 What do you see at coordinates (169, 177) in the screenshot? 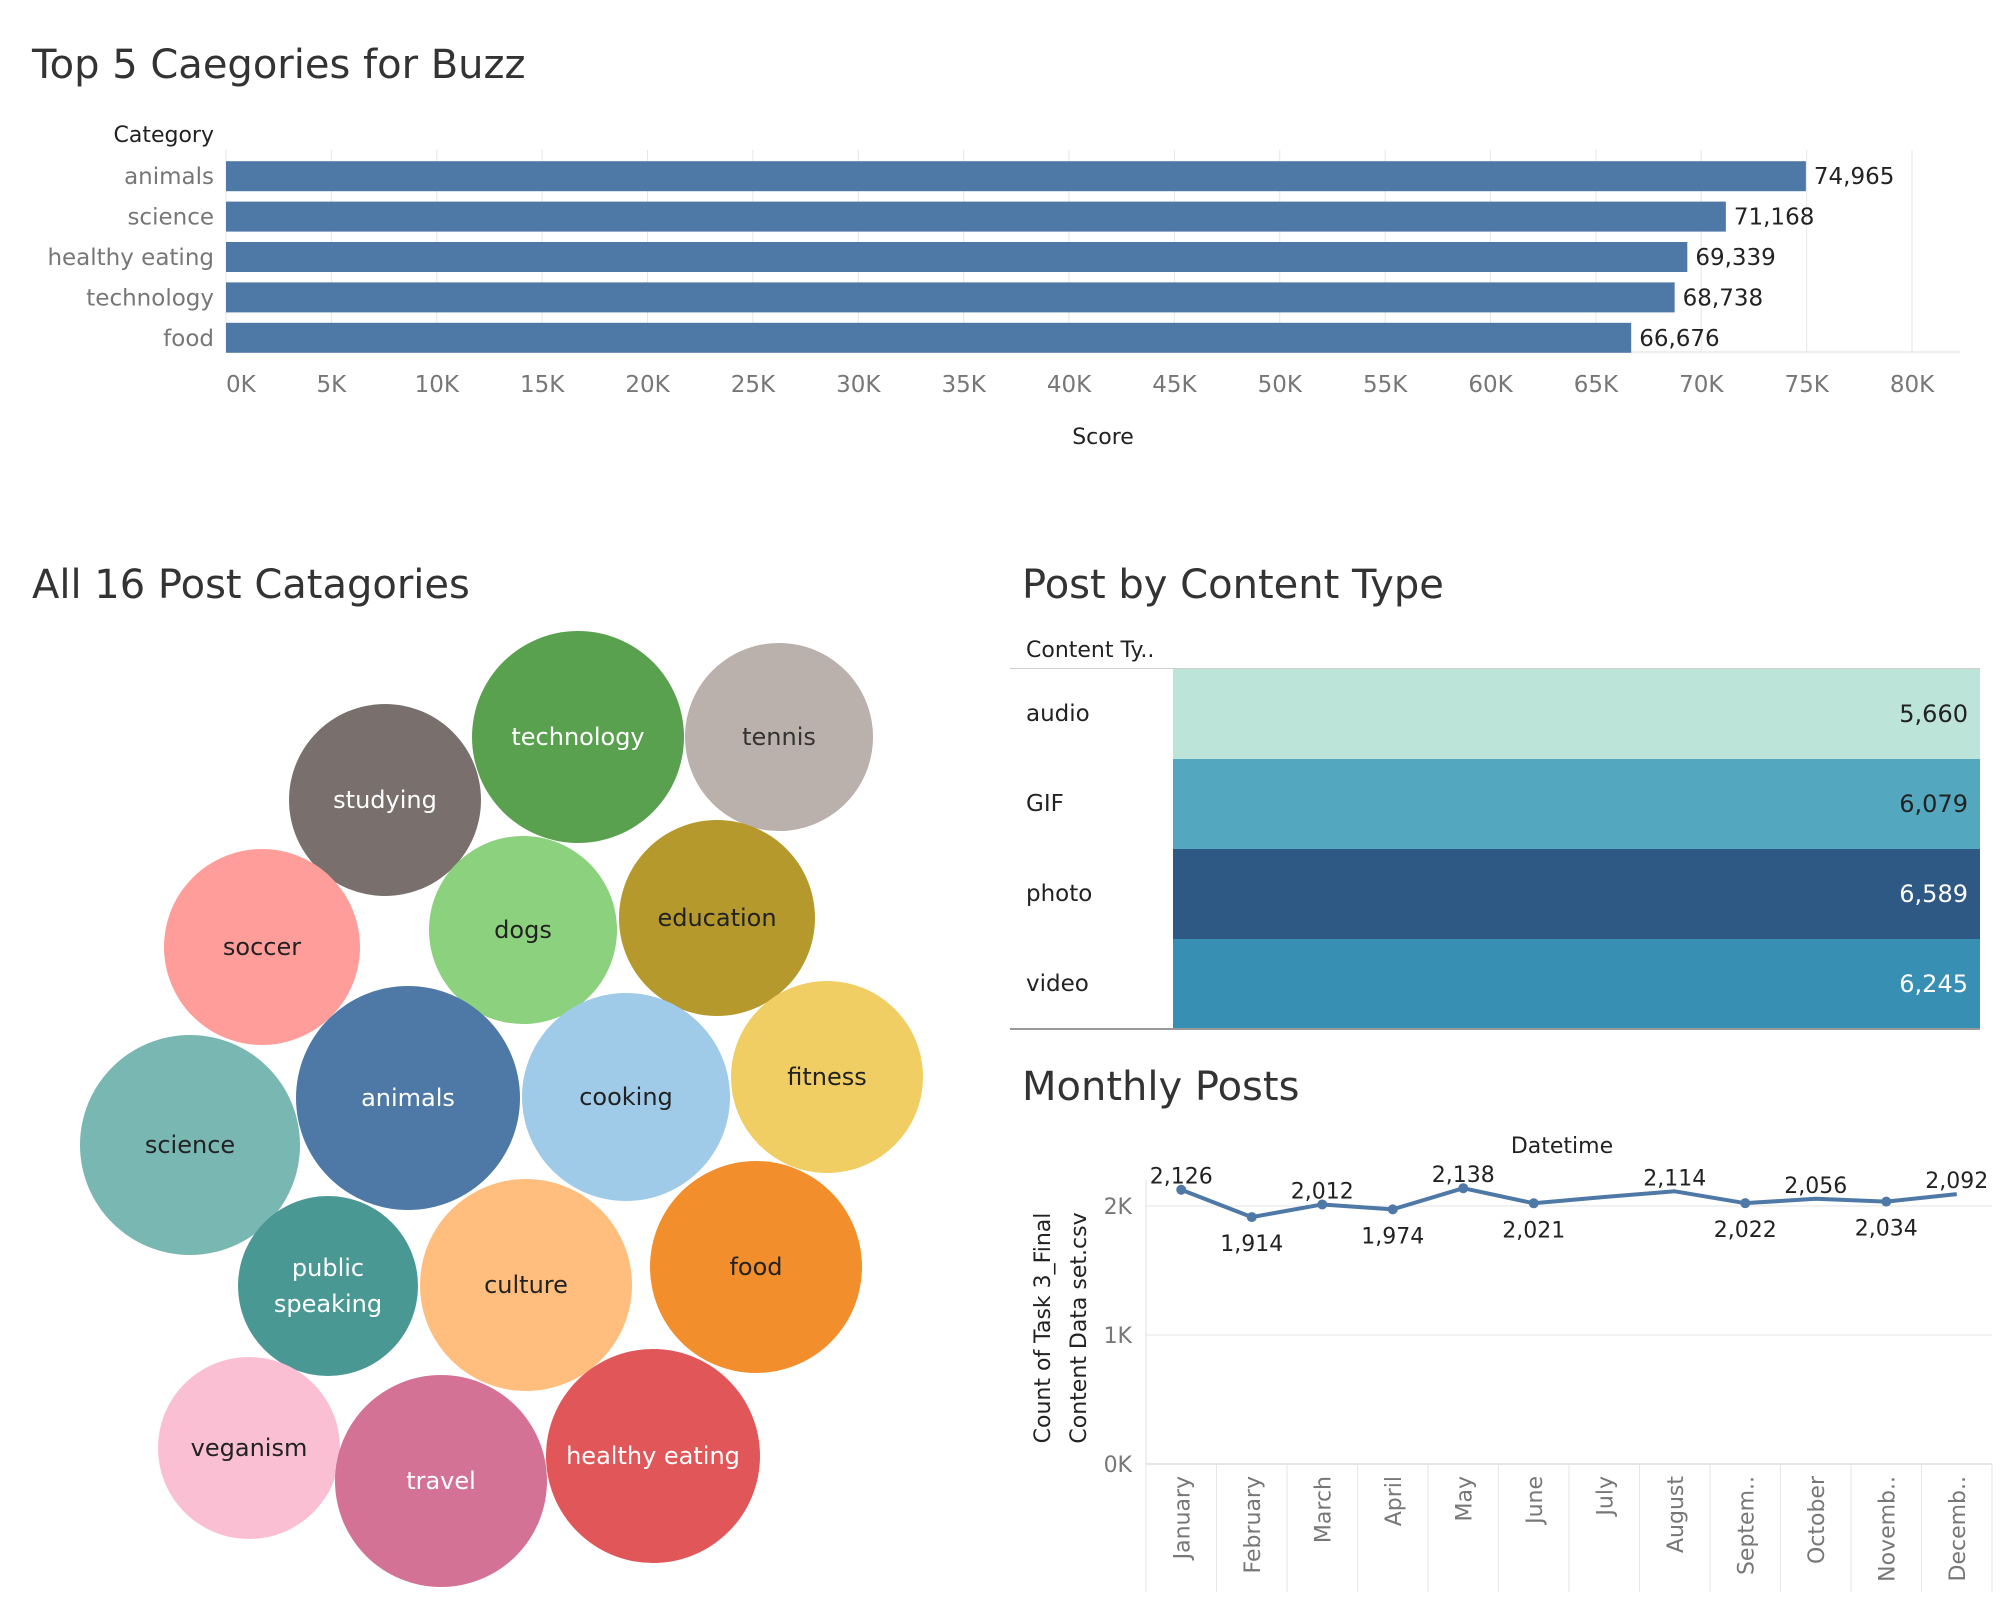
I see `category-label: animals` at bounding box center [169, 177].